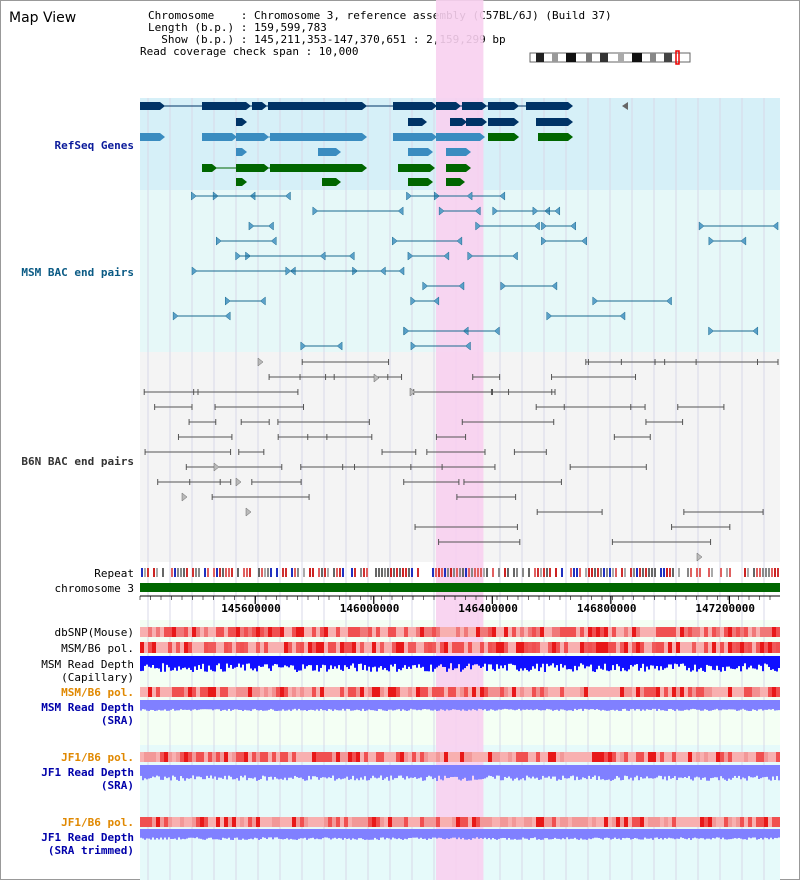 This screenshot has height=880, width=800. I want to click on label-msm-pol: MSM/B6 pol., so click(97, 648).